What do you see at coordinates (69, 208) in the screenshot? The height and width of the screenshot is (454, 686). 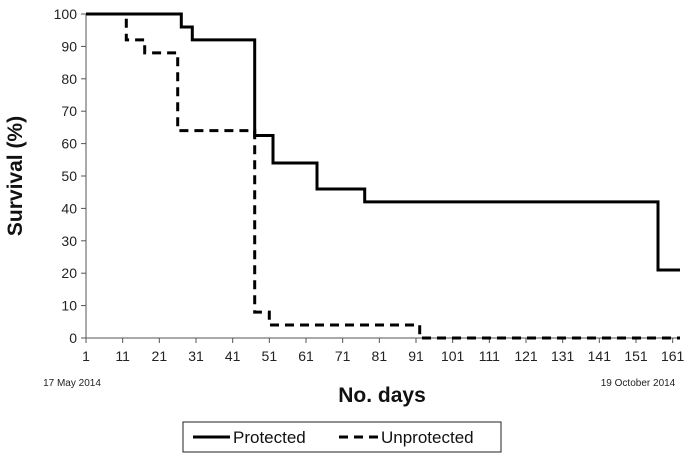 I see `y-tick-label: 40` at bounding box center [69, 208].